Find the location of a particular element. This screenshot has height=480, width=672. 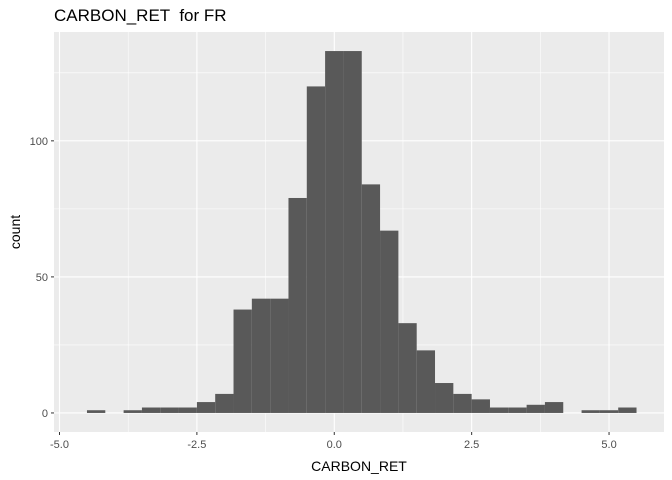

x-tick-label: -5.0 is located at coordinates (59, 445).